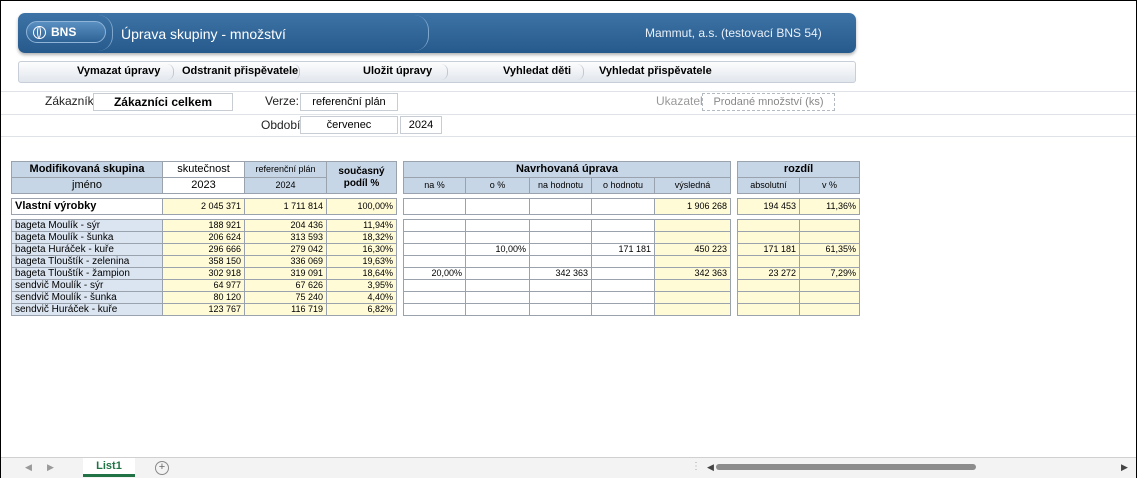  What do you see at coordinates (203, 185) in the screenshot?
I see `header-skut-rok: 2023` at bounding box center [203, 185].